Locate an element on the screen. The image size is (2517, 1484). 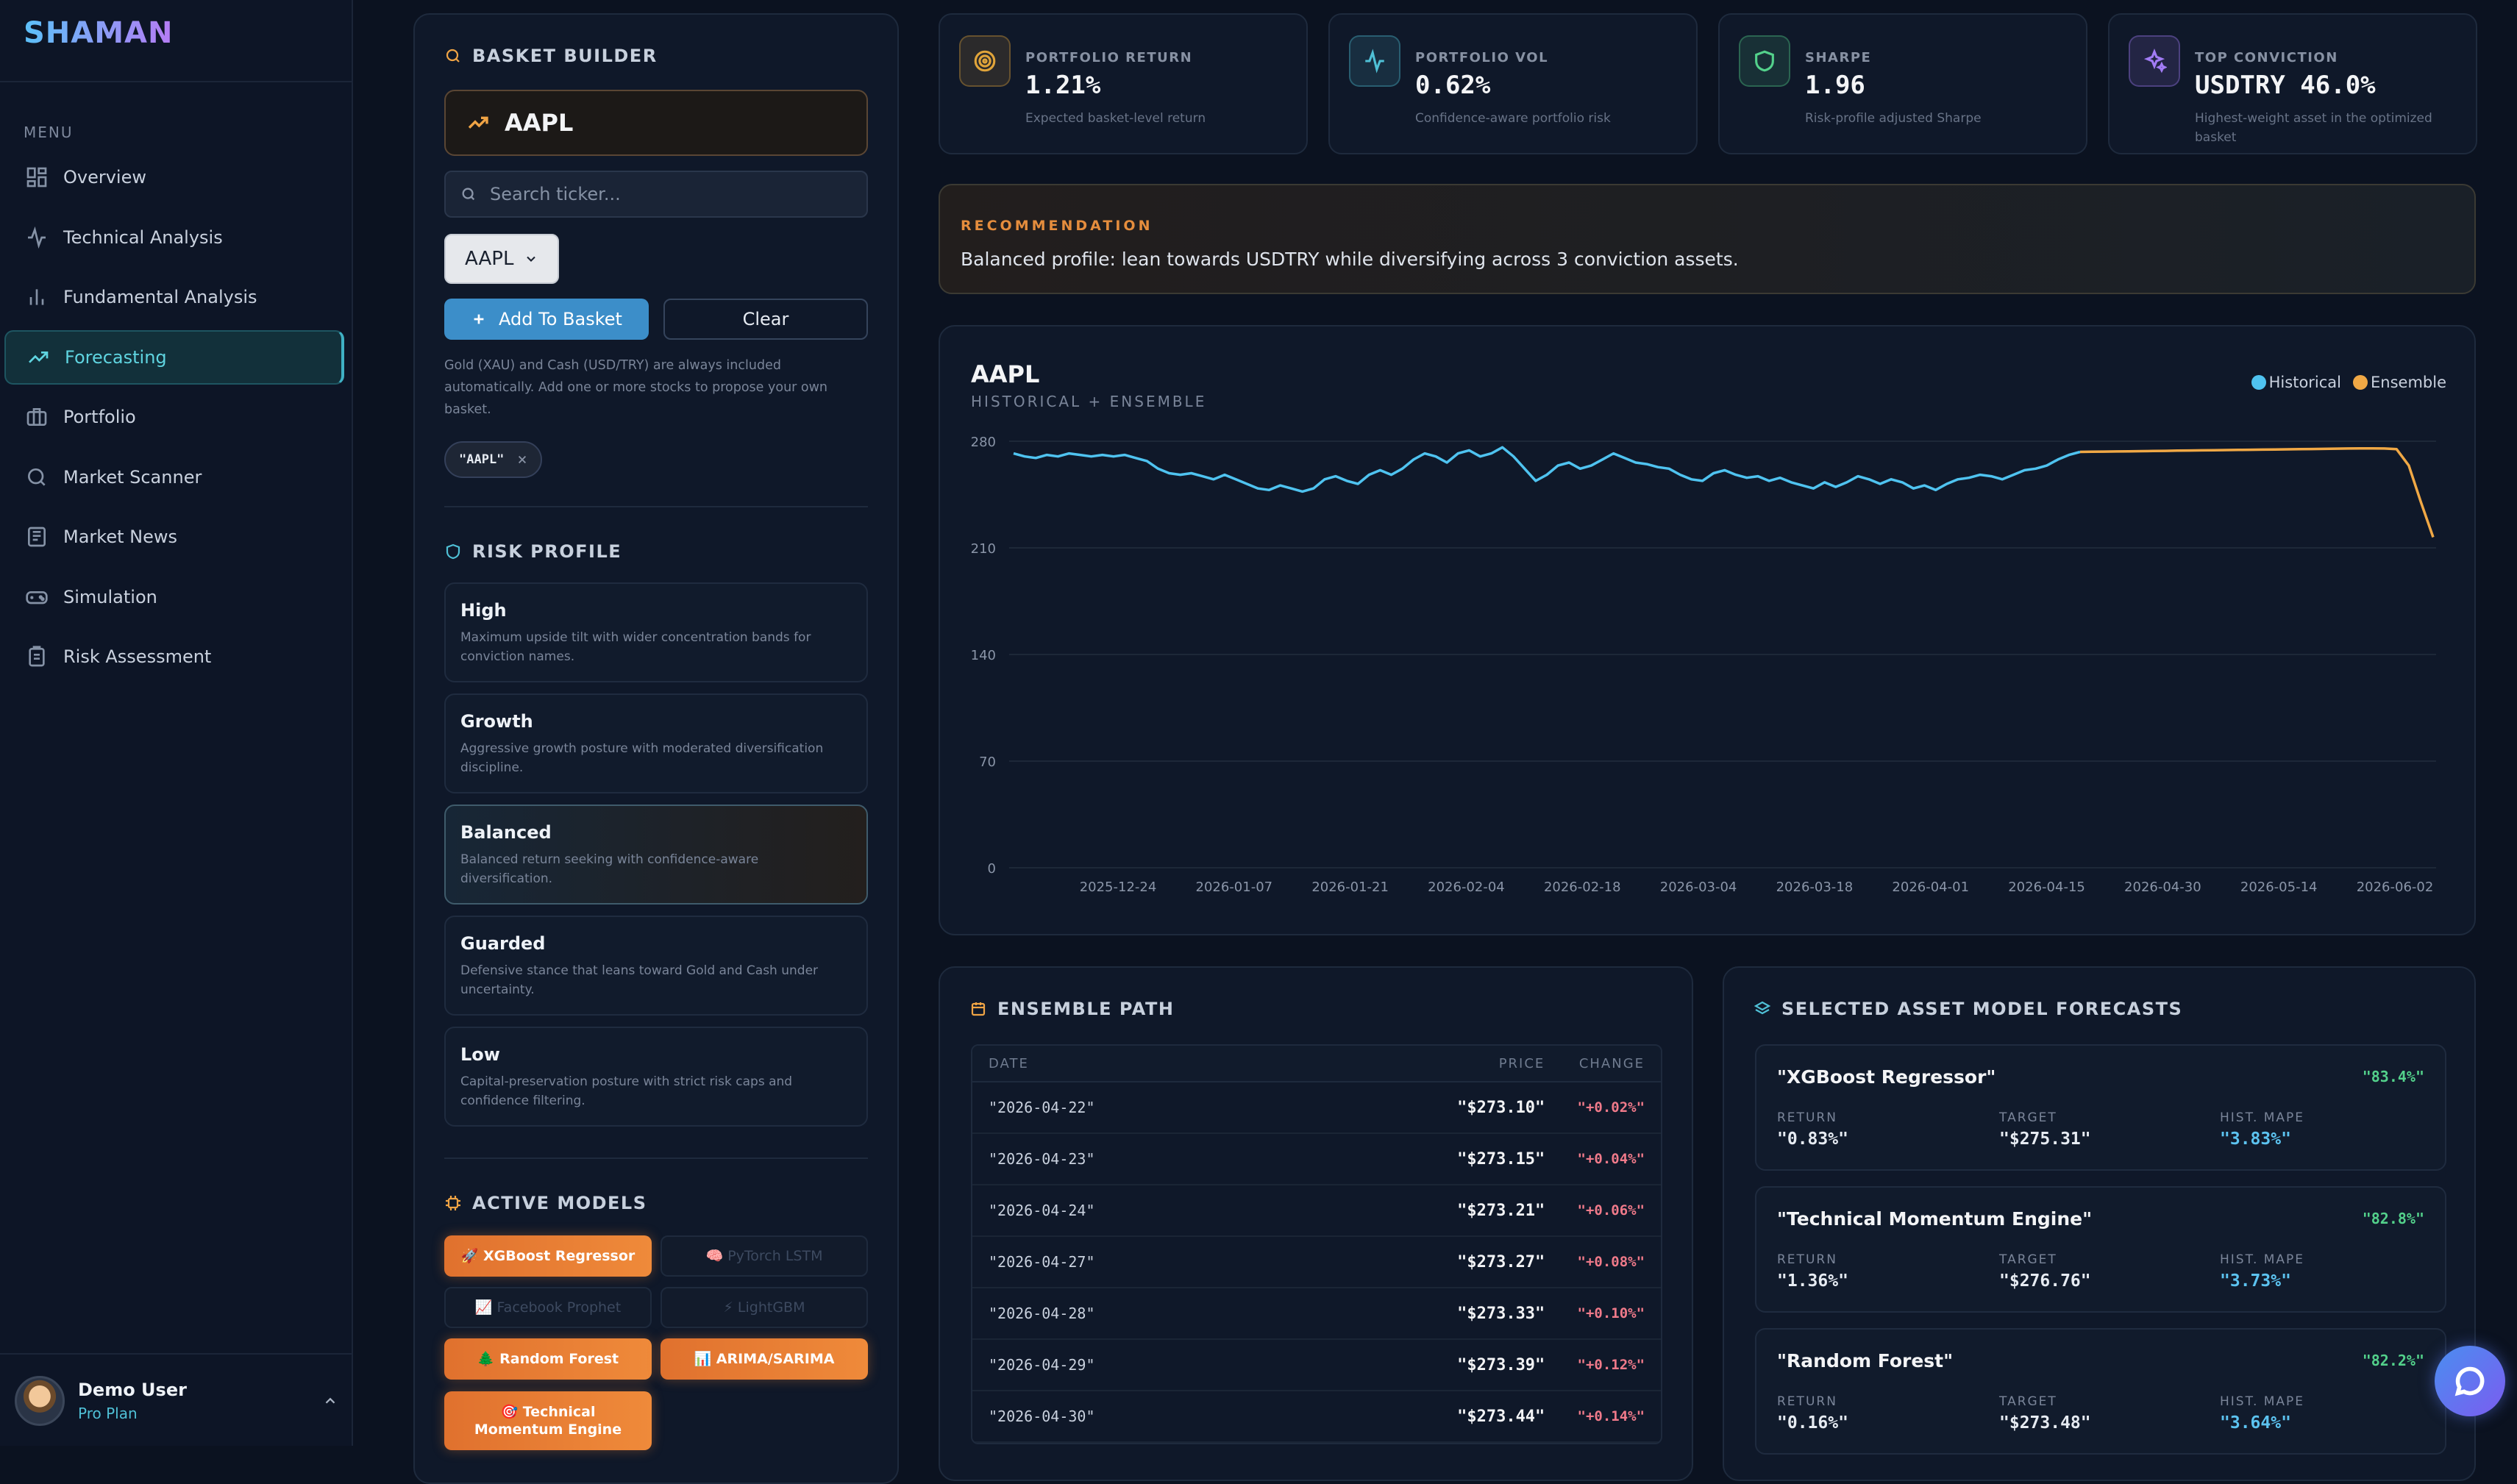
basket-chip: "AAPL" × is located at coordinates (493, 459).